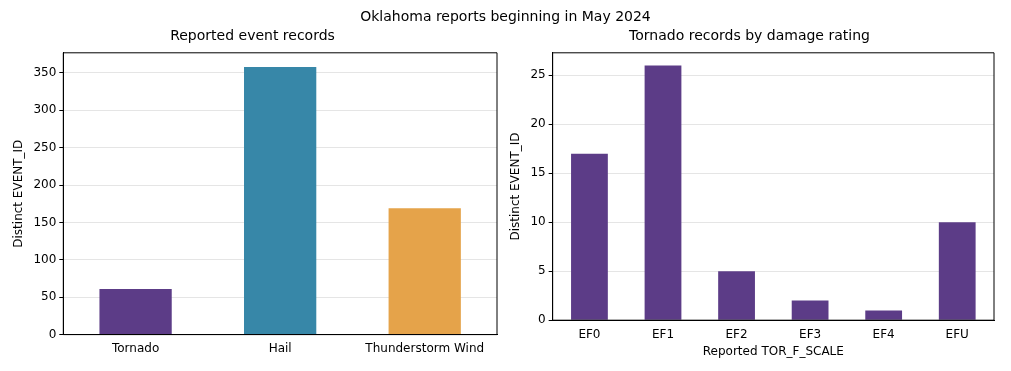  I want to click on y-tick-label: 15, so click(538, 172).